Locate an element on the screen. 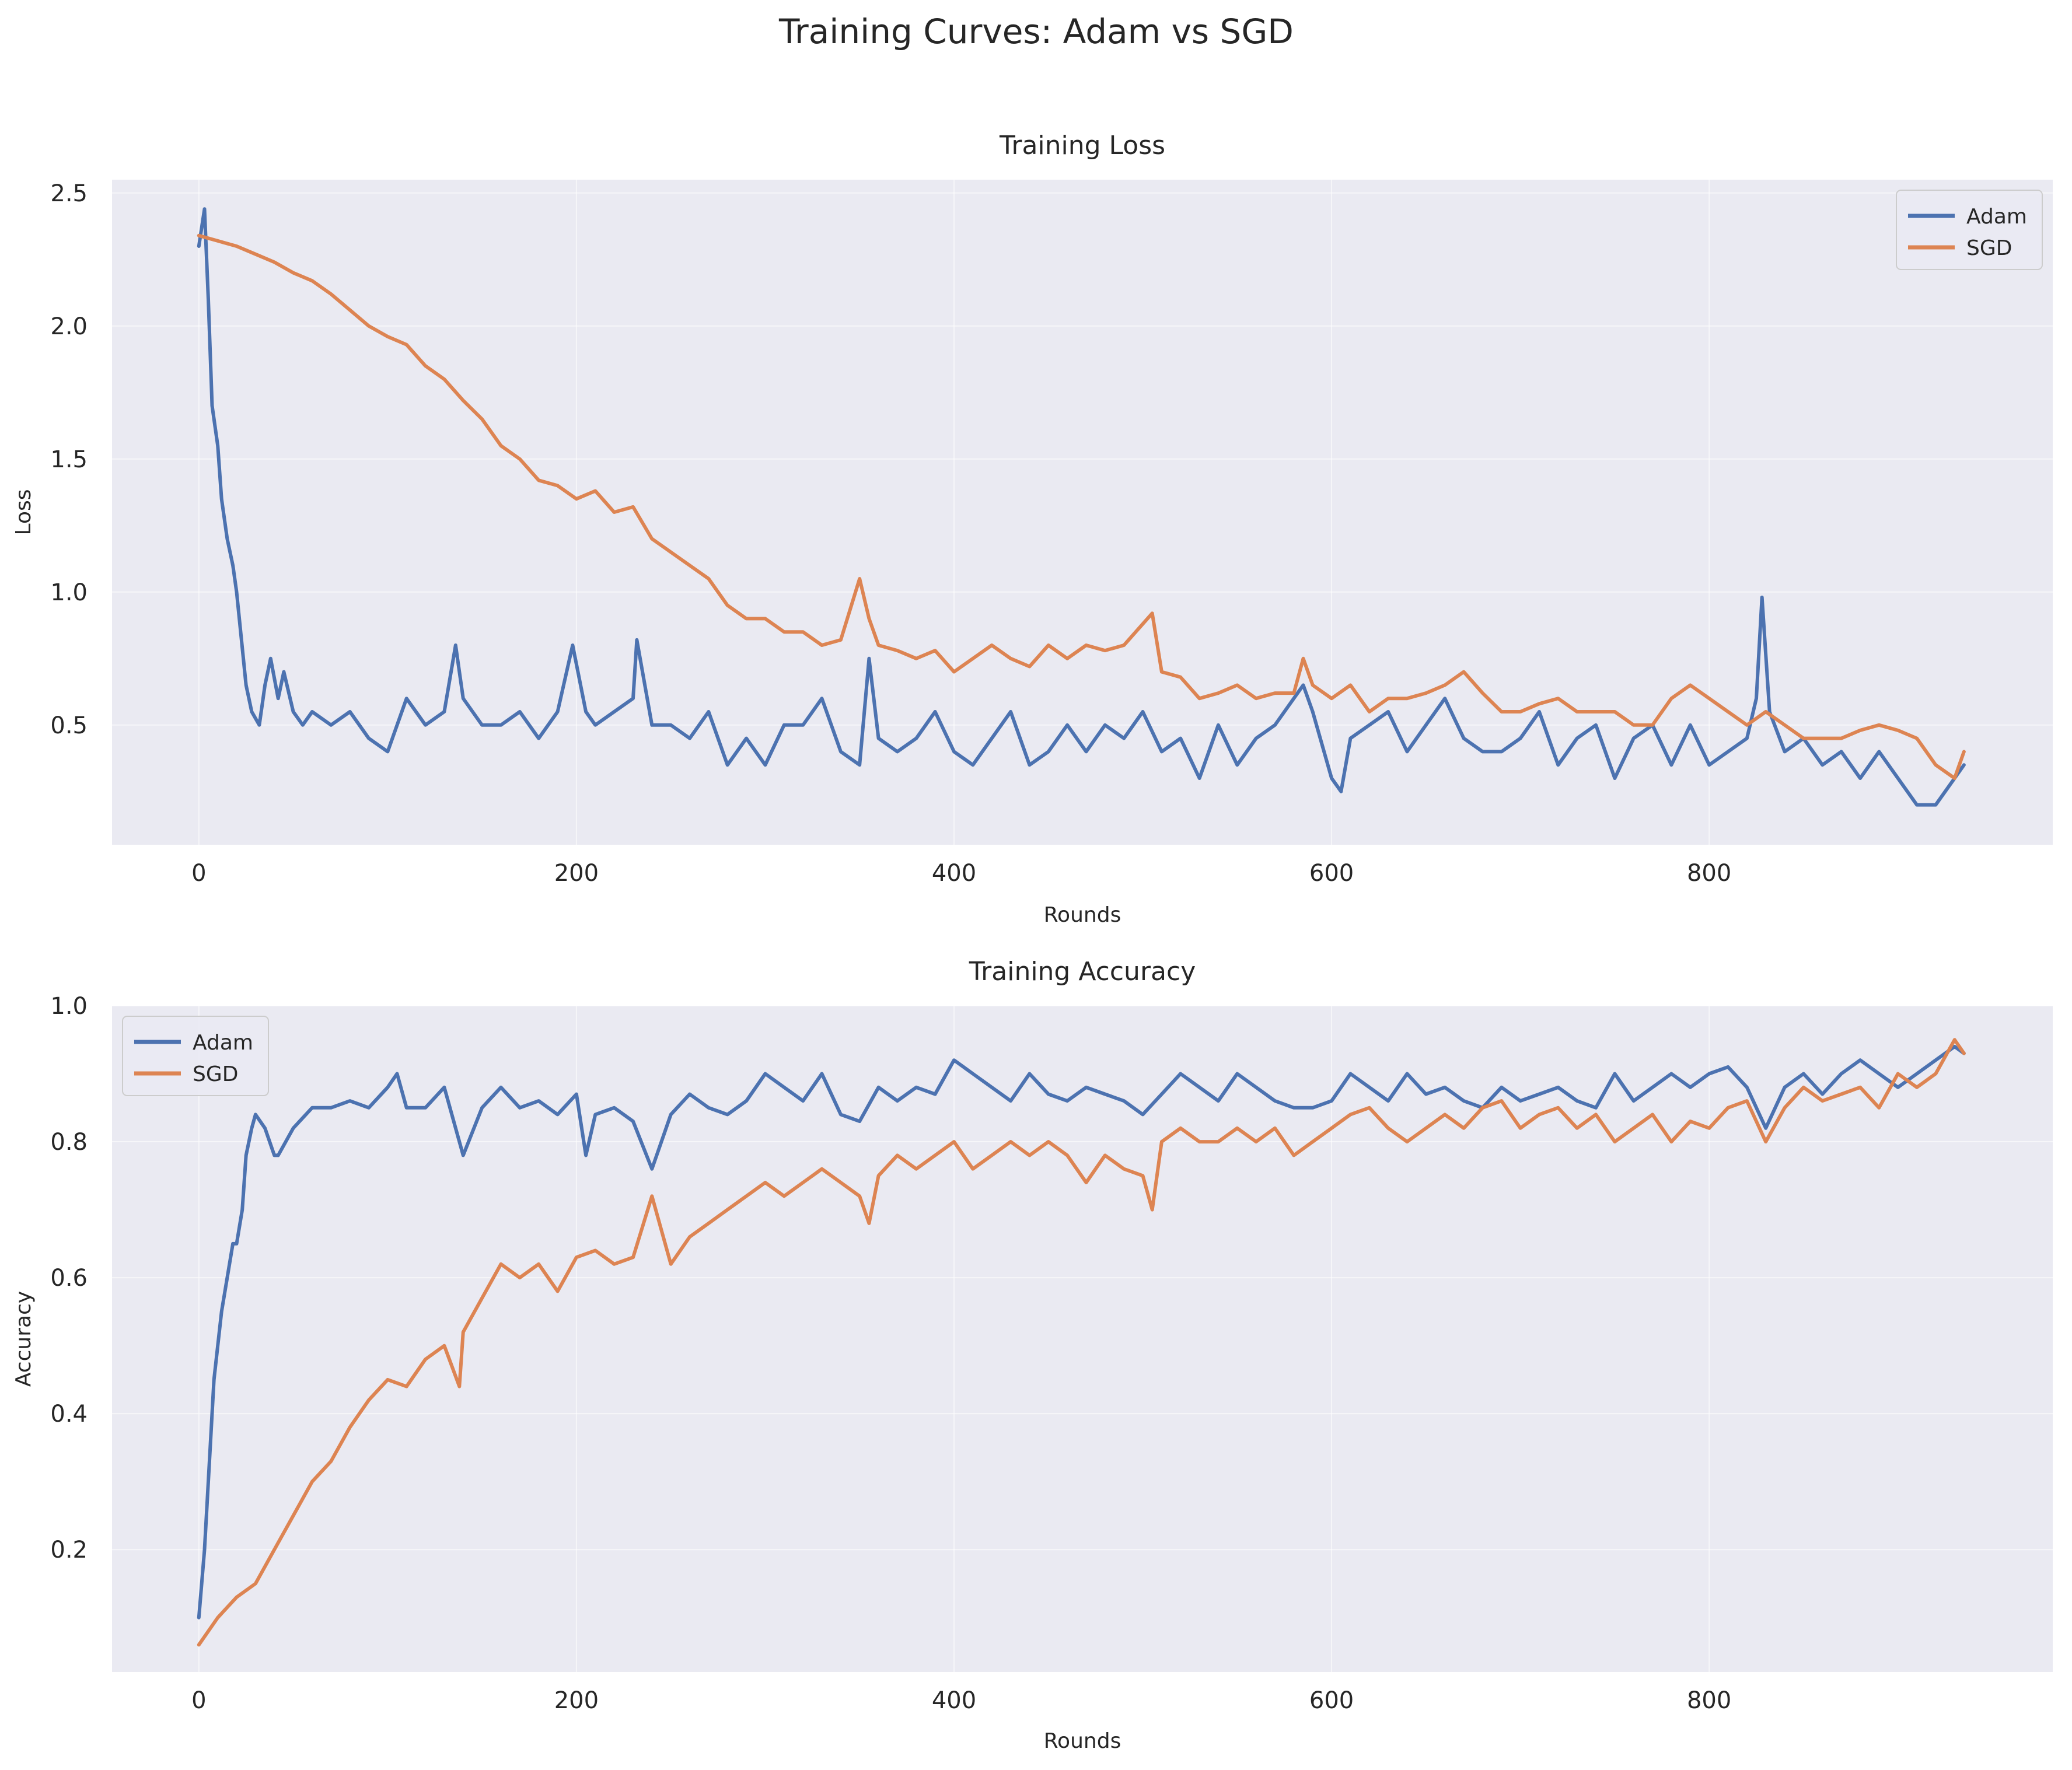 This screenshot has width=2072, height=1770. y-axis-label: Loss is located at coordinates (24, 512).